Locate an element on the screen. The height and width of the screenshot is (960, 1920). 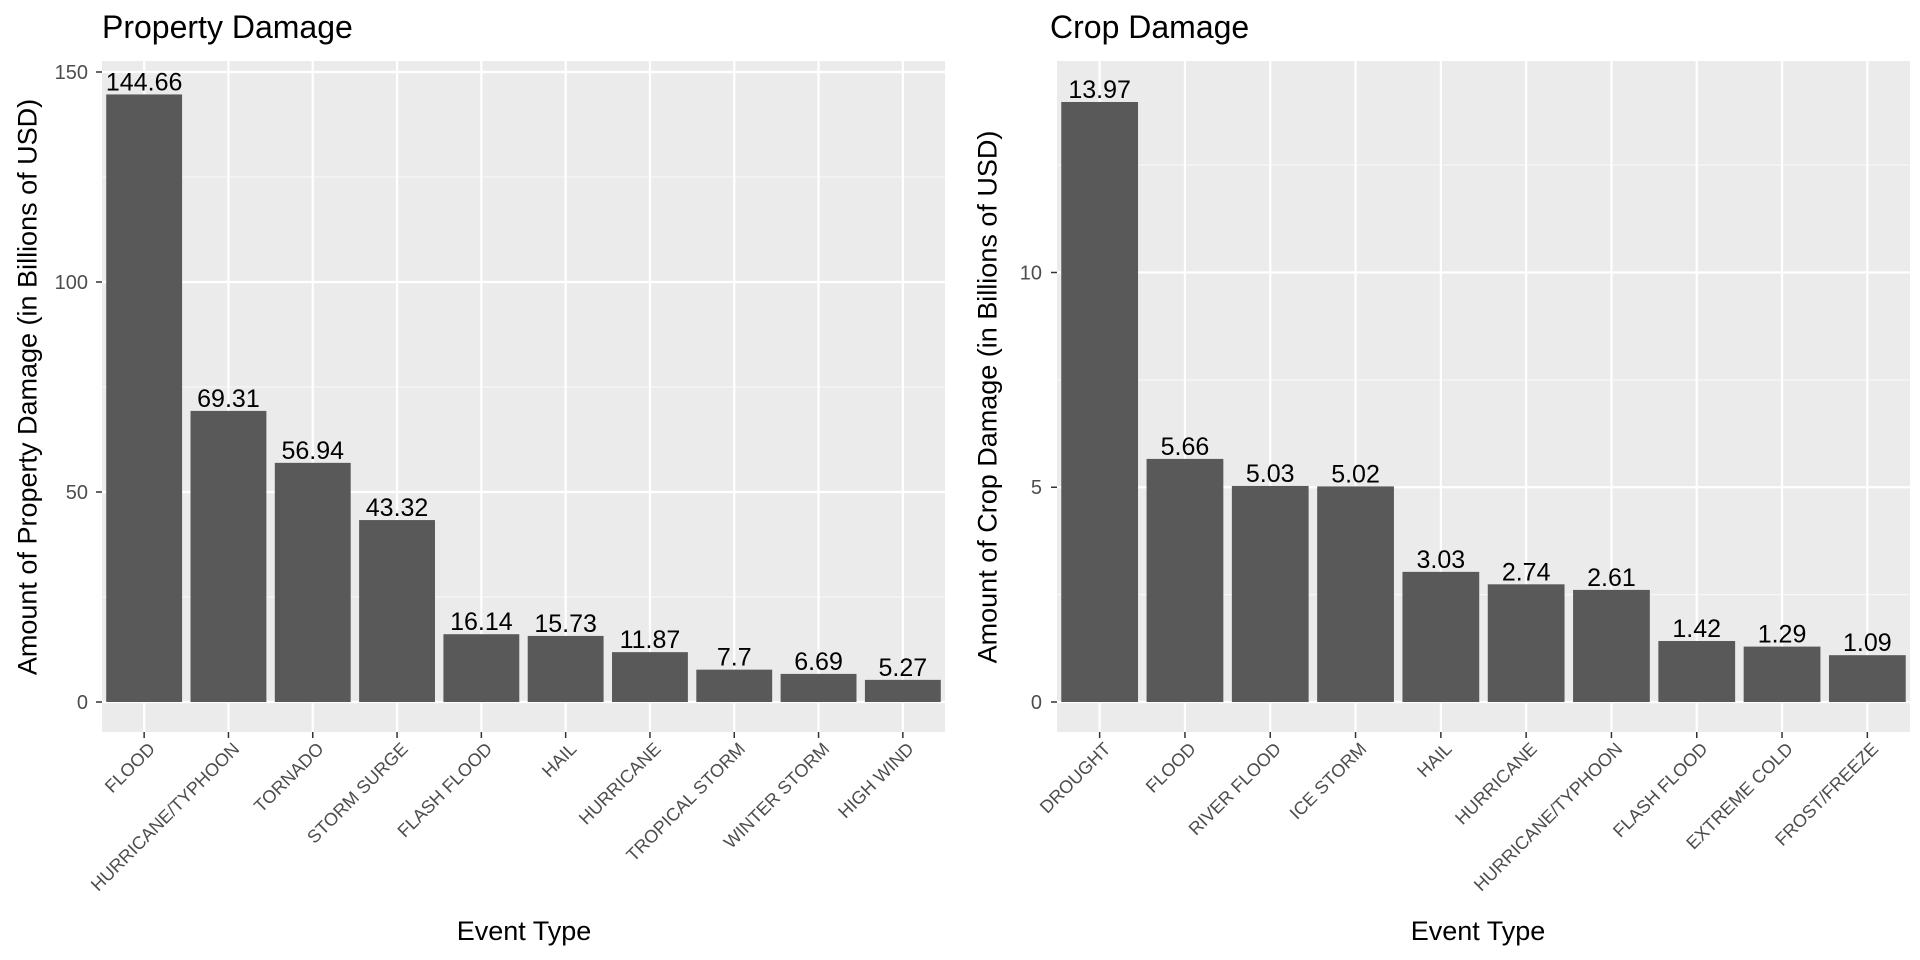
bar-value-label: 2.61 is located at coordinates (1611, 578).